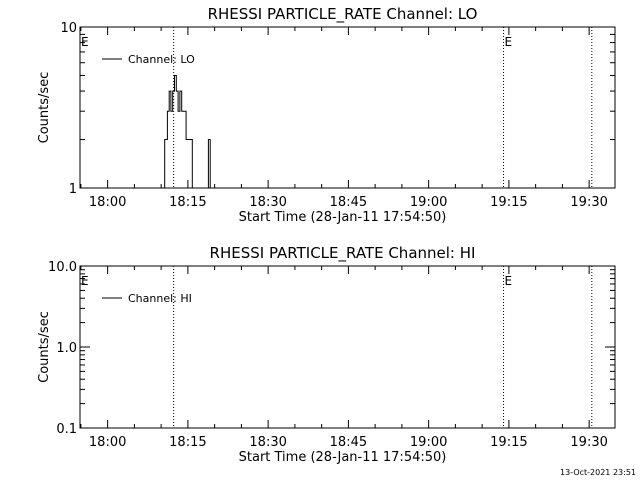 Image resolution: width=640 pixels, height=485 pixels. What do you see at coordinates (186, 132) in the screenshot?
I see `series-line` at bounding box center [186, 132].